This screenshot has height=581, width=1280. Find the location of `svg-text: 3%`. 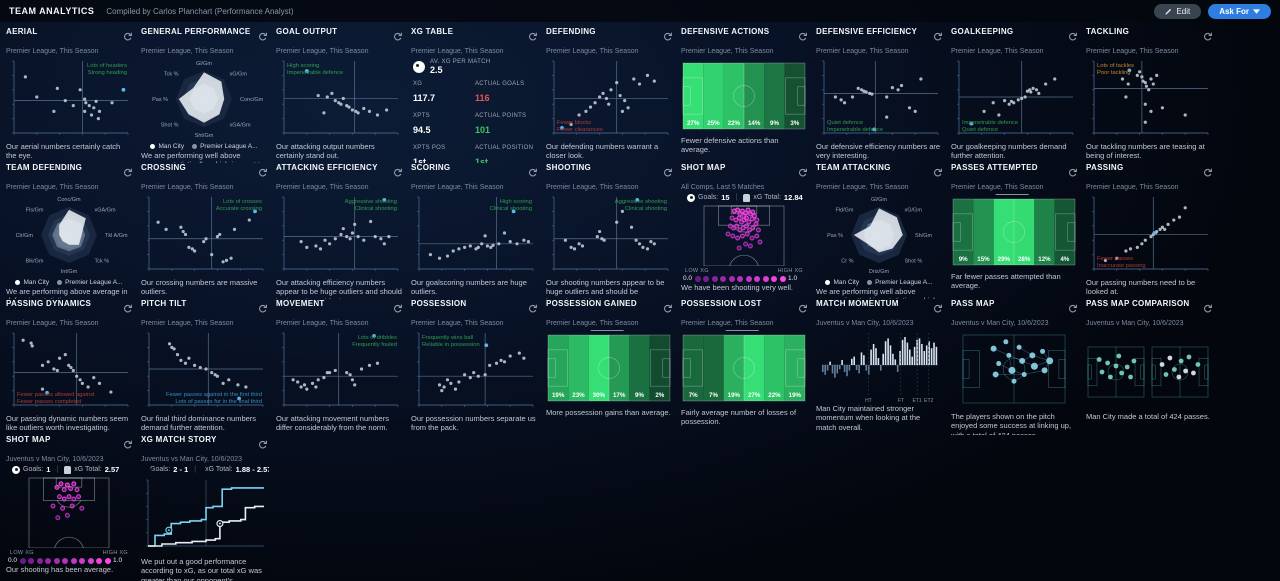

svg-text: 3% is located at coordinates (794, 123).